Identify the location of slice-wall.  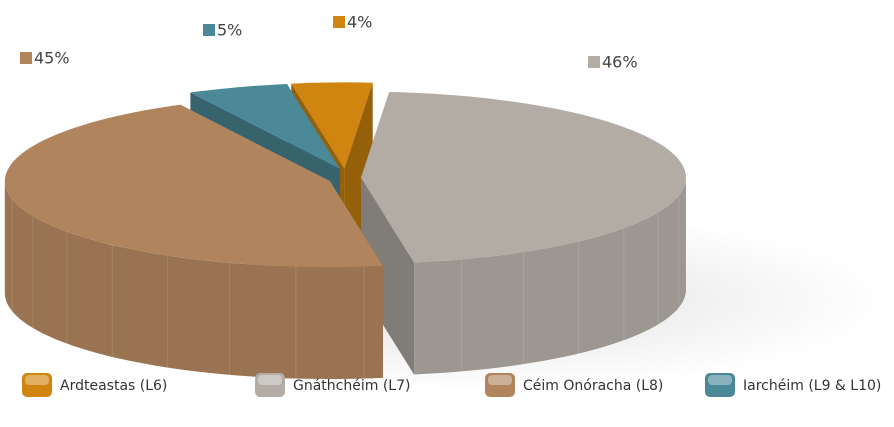
(550, 276).